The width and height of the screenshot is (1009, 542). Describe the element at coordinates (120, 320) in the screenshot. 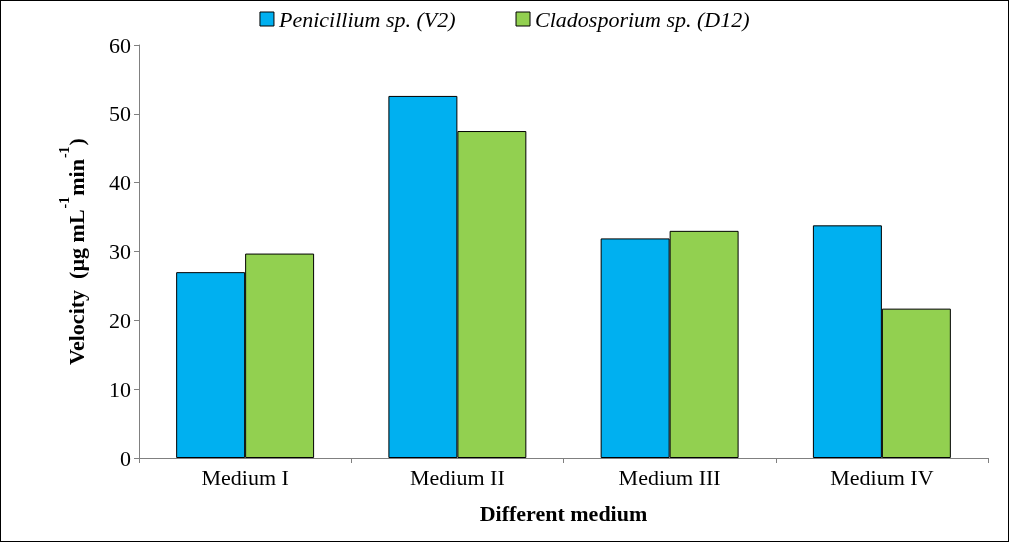

I see `y-tick-label: 20` at that location.